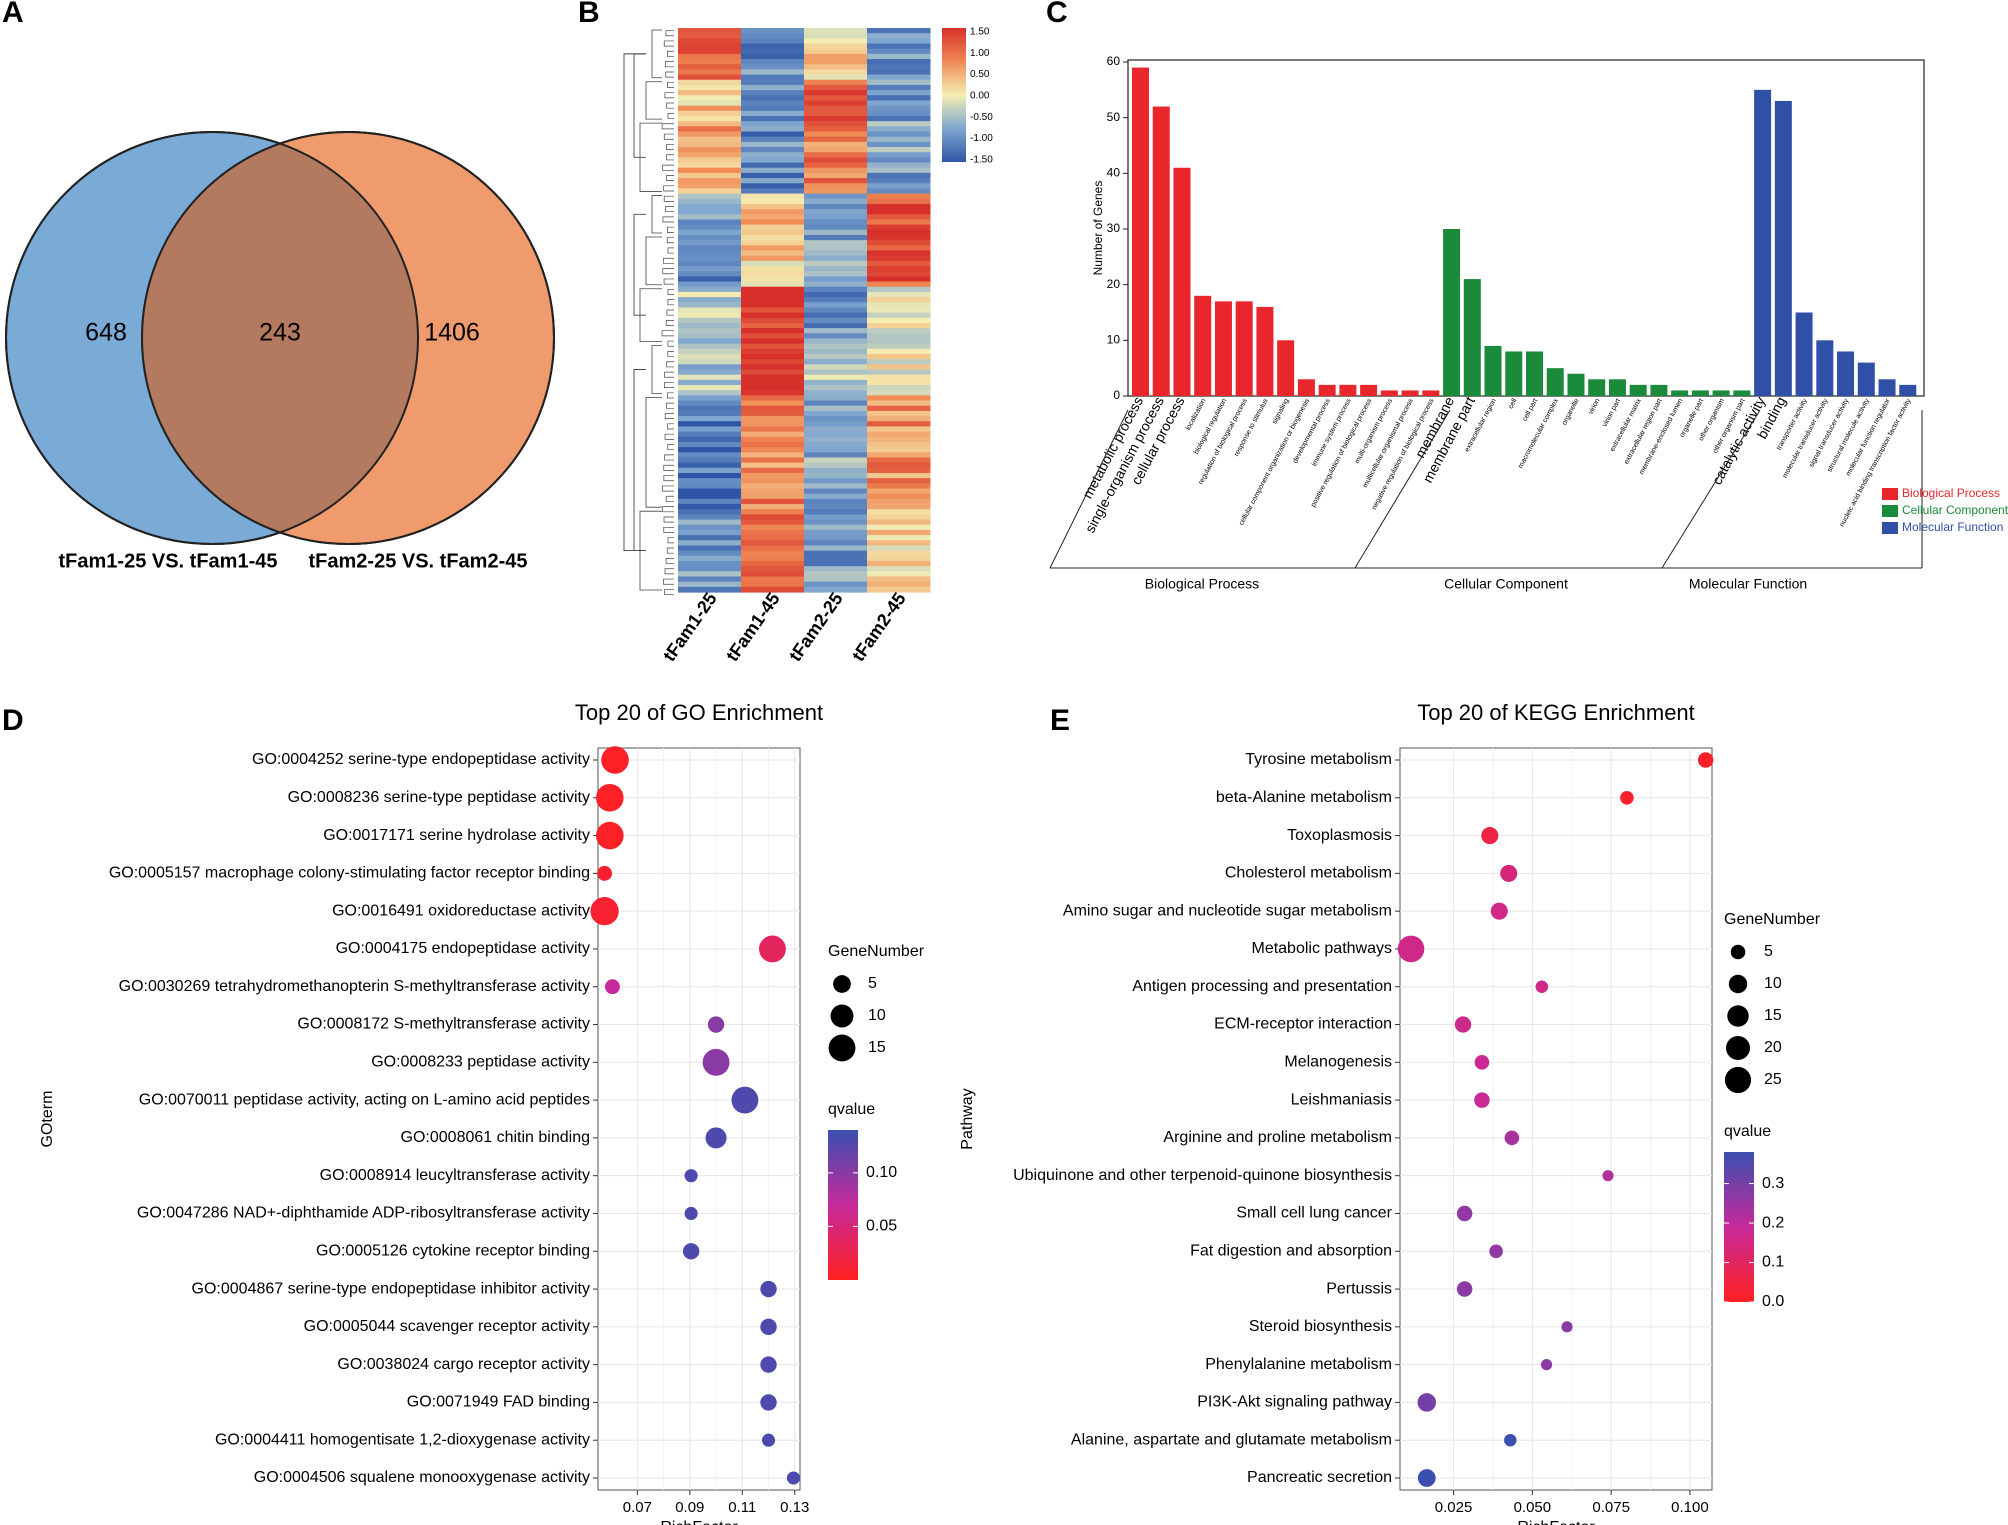 This screenshot has width=2008, height=1525. What do you see at coordinates (981, 159) in the screenshot?
I see `colorbar-tick: -1.50` at bounding box center [981, 159].